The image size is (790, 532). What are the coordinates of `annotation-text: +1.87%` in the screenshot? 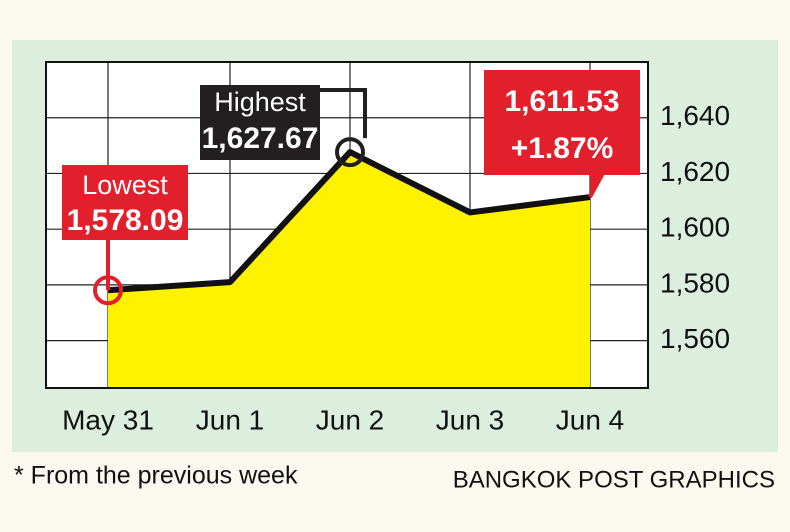 It's located at (562, 148).